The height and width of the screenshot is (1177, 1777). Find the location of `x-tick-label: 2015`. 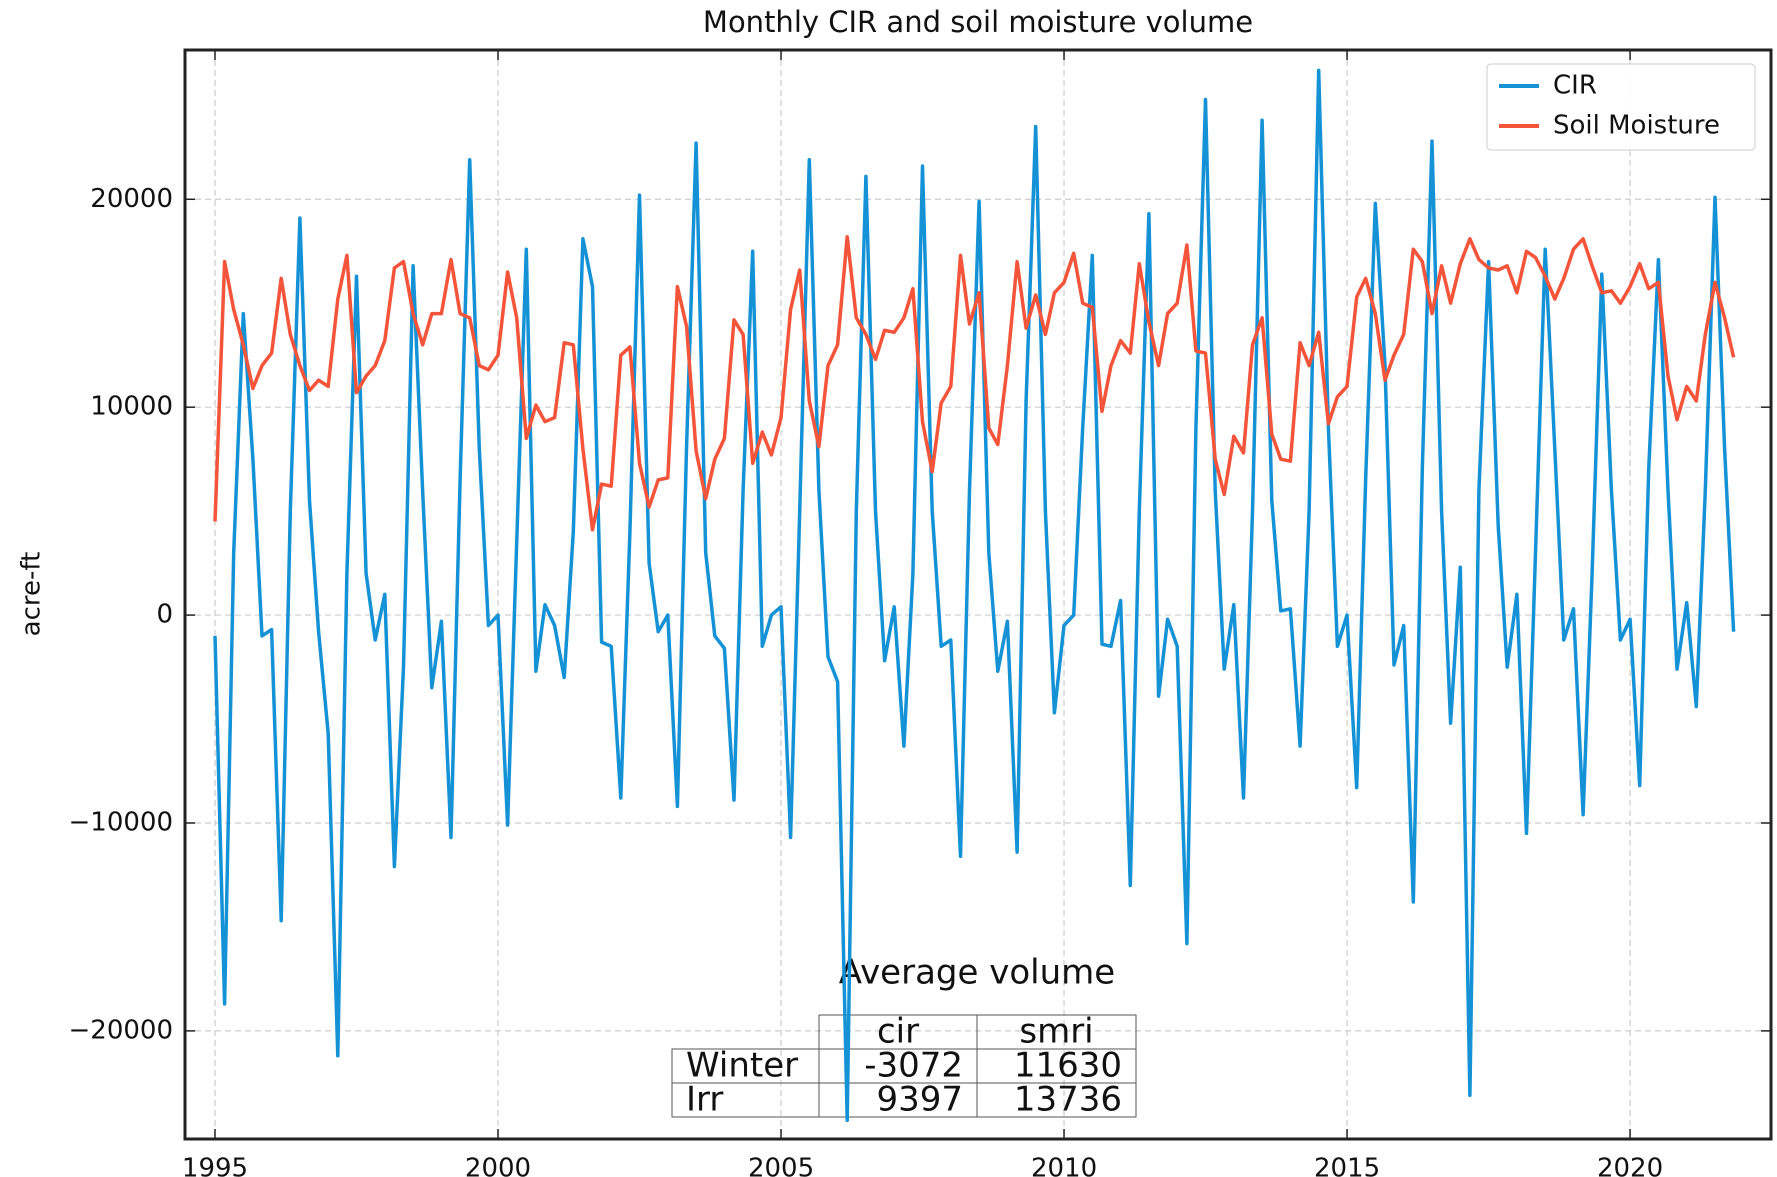

x-tick-label: 2015 is located at coordinates (1347, 1165).